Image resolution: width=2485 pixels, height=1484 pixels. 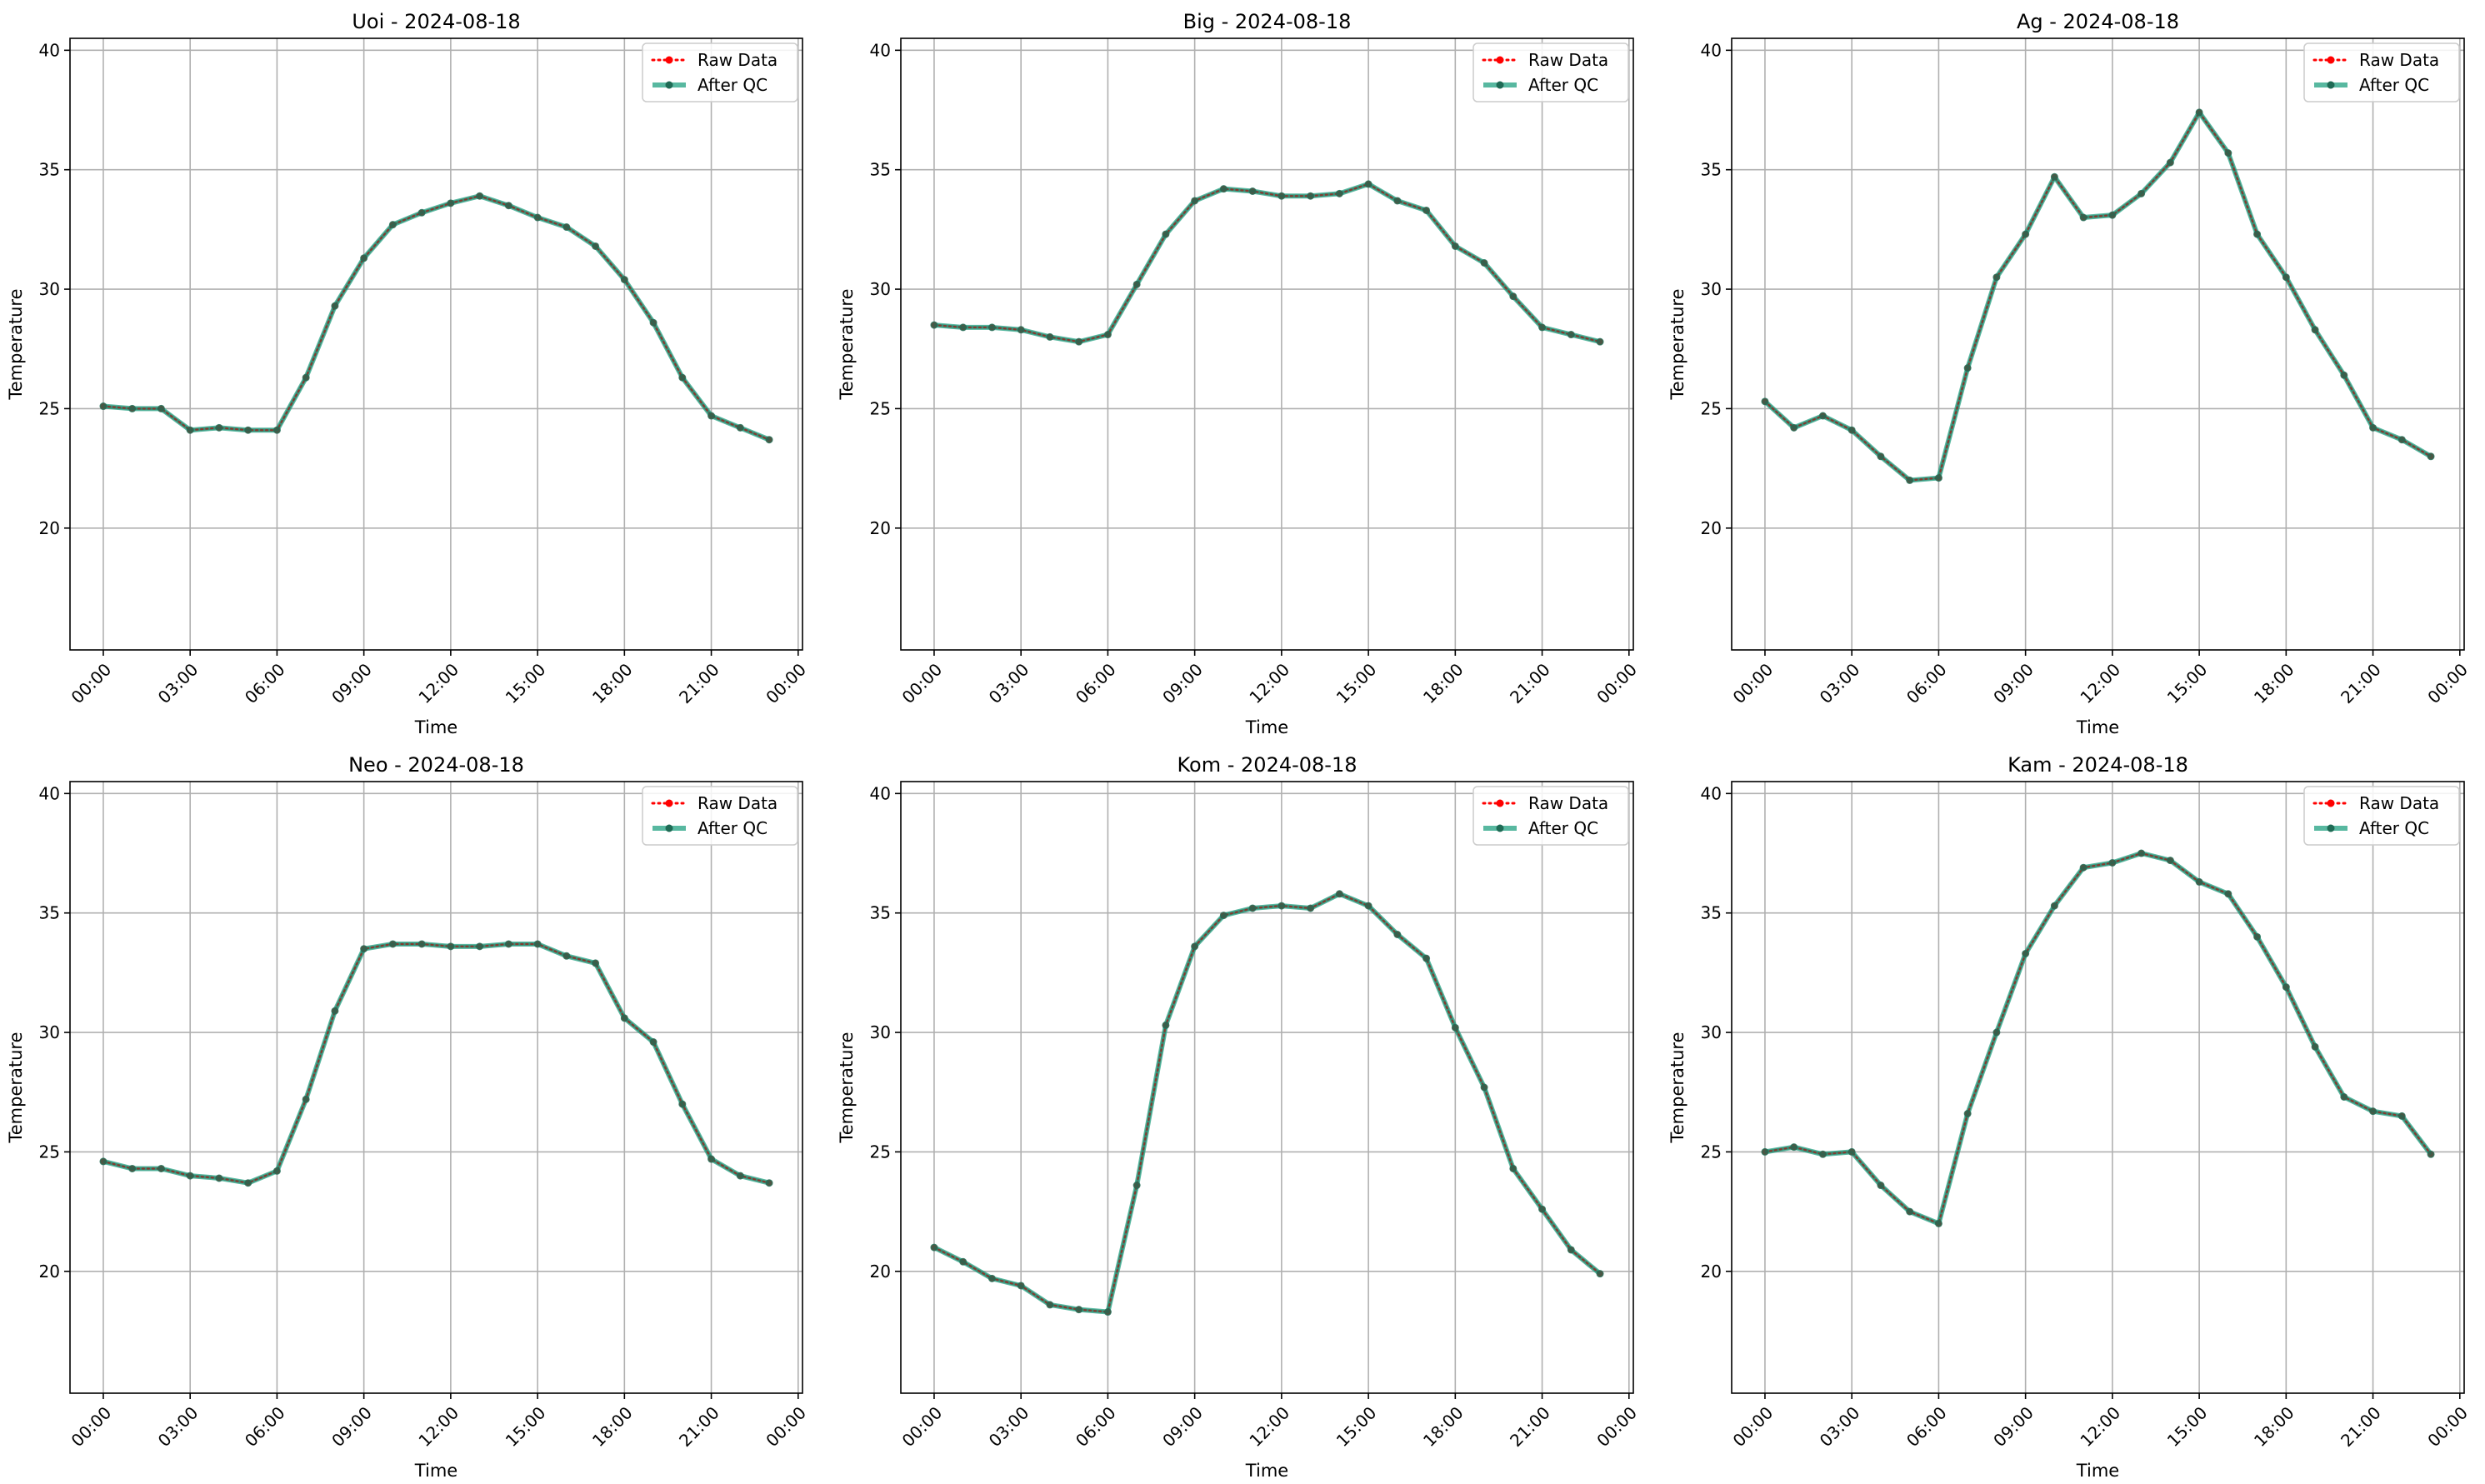 I want to click on chart-title: Kom - 2024-08-18, so click(x=1268, y=765).